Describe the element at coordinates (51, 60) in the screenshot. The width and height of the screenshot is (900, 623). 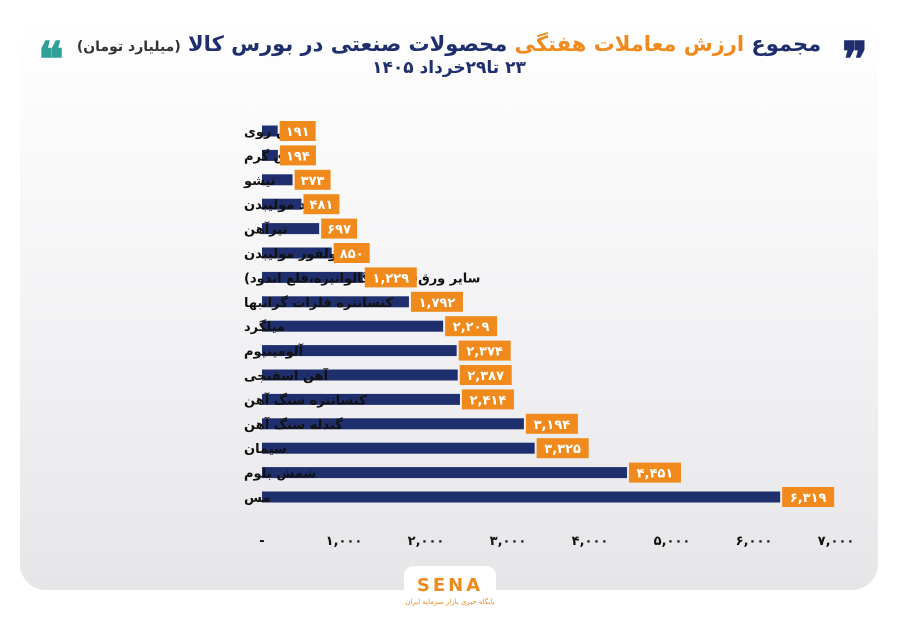
I see `quote-left-icon: ❝` at that location.